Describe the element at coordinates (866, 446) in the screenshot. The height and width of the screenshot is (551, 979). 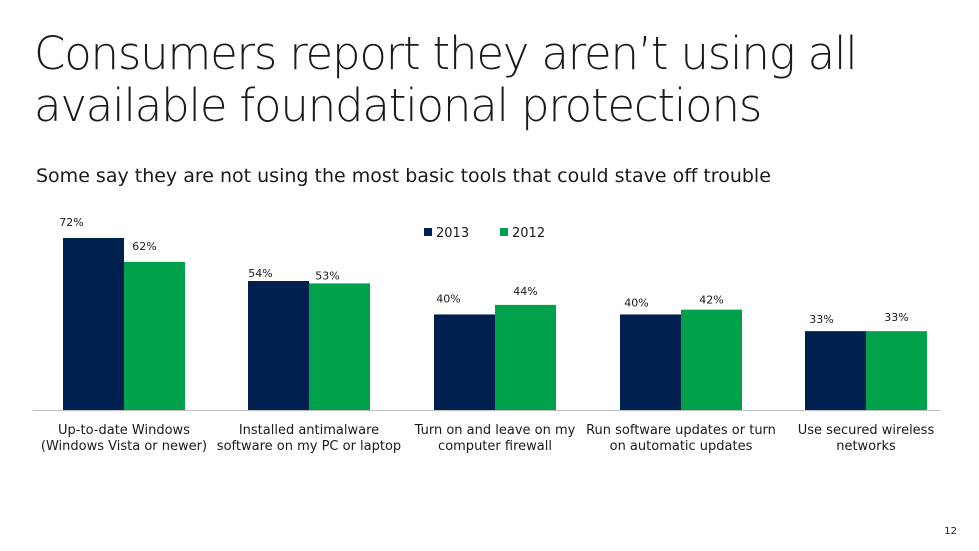
I see `category-label-5-line-2: networks` at that location.